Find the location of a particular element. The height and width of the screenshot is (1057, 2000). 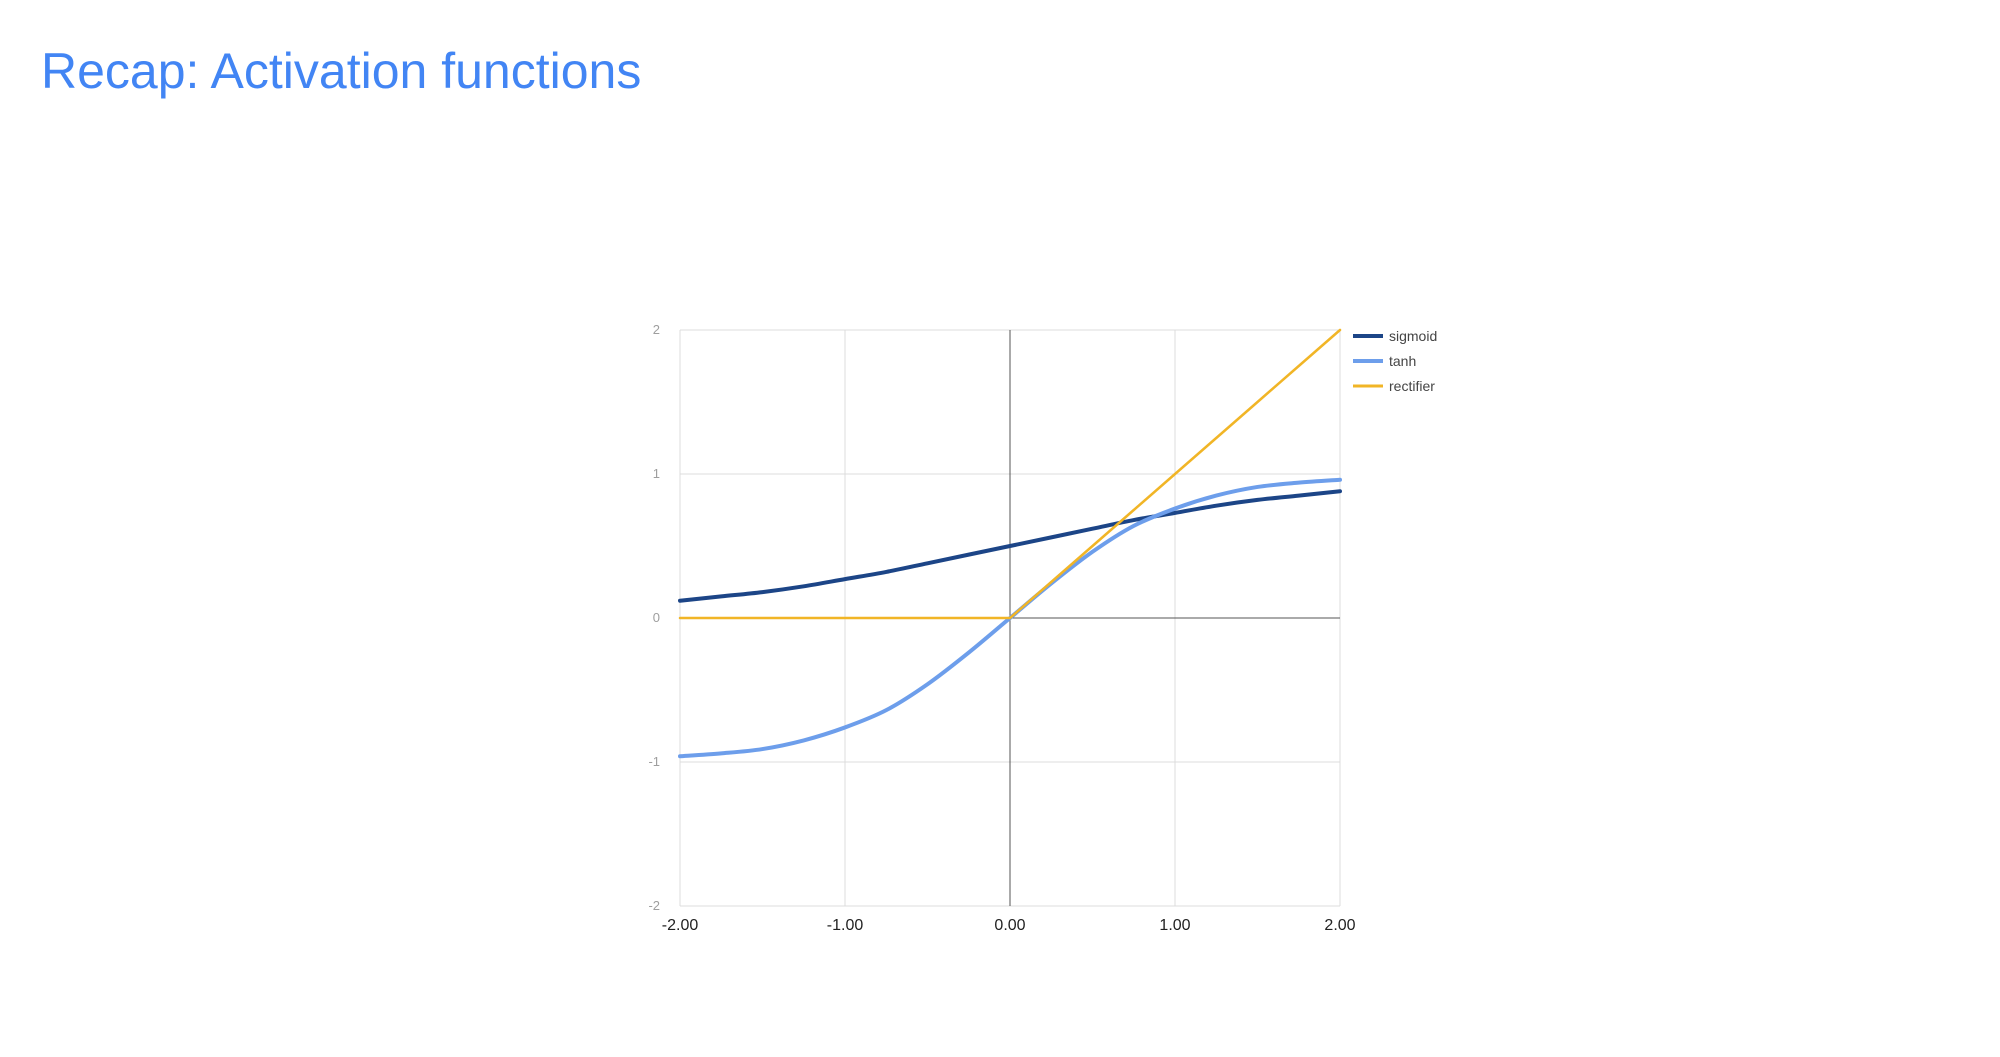

y-tick-label: 2 is located at coordinates (656, 329).